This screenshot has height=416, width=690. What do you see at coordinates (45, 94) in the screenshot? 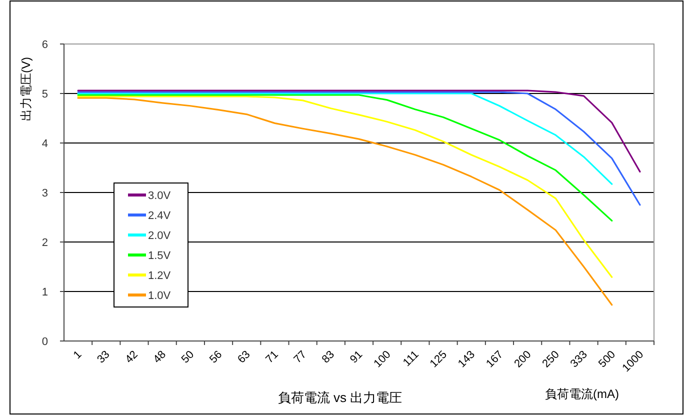
I see `y-tick-label: 5` at bounding box center [45, 94].